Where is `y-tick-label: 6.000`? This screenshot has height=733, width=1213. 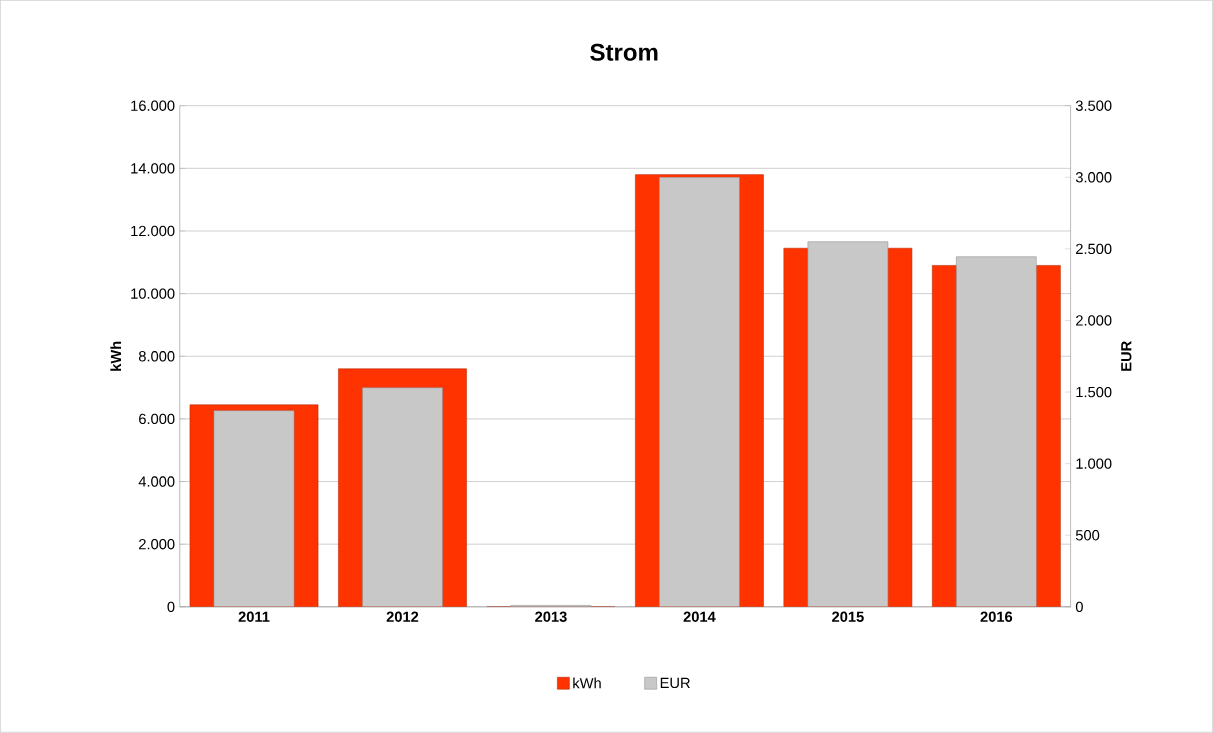
y-tick-label: 6.000 is located at coordinates (157, 419).